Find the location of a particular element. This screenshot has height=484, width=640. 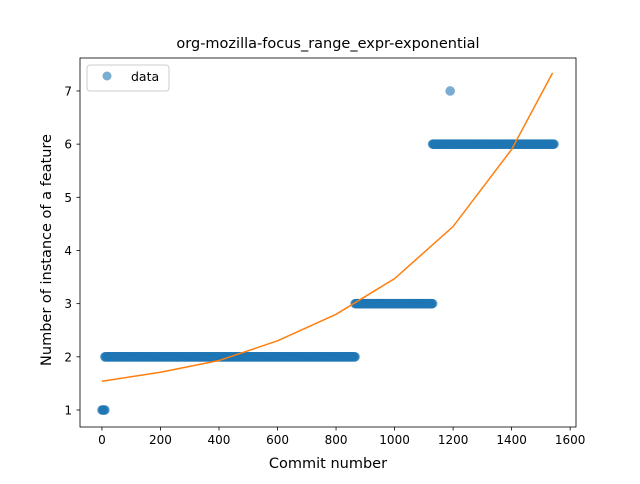

y-tick-label: 6 is located at coordinates (68, 145).